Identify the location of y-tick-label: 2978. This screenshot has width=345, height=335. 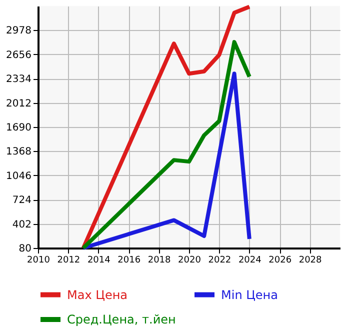
(19, 31).